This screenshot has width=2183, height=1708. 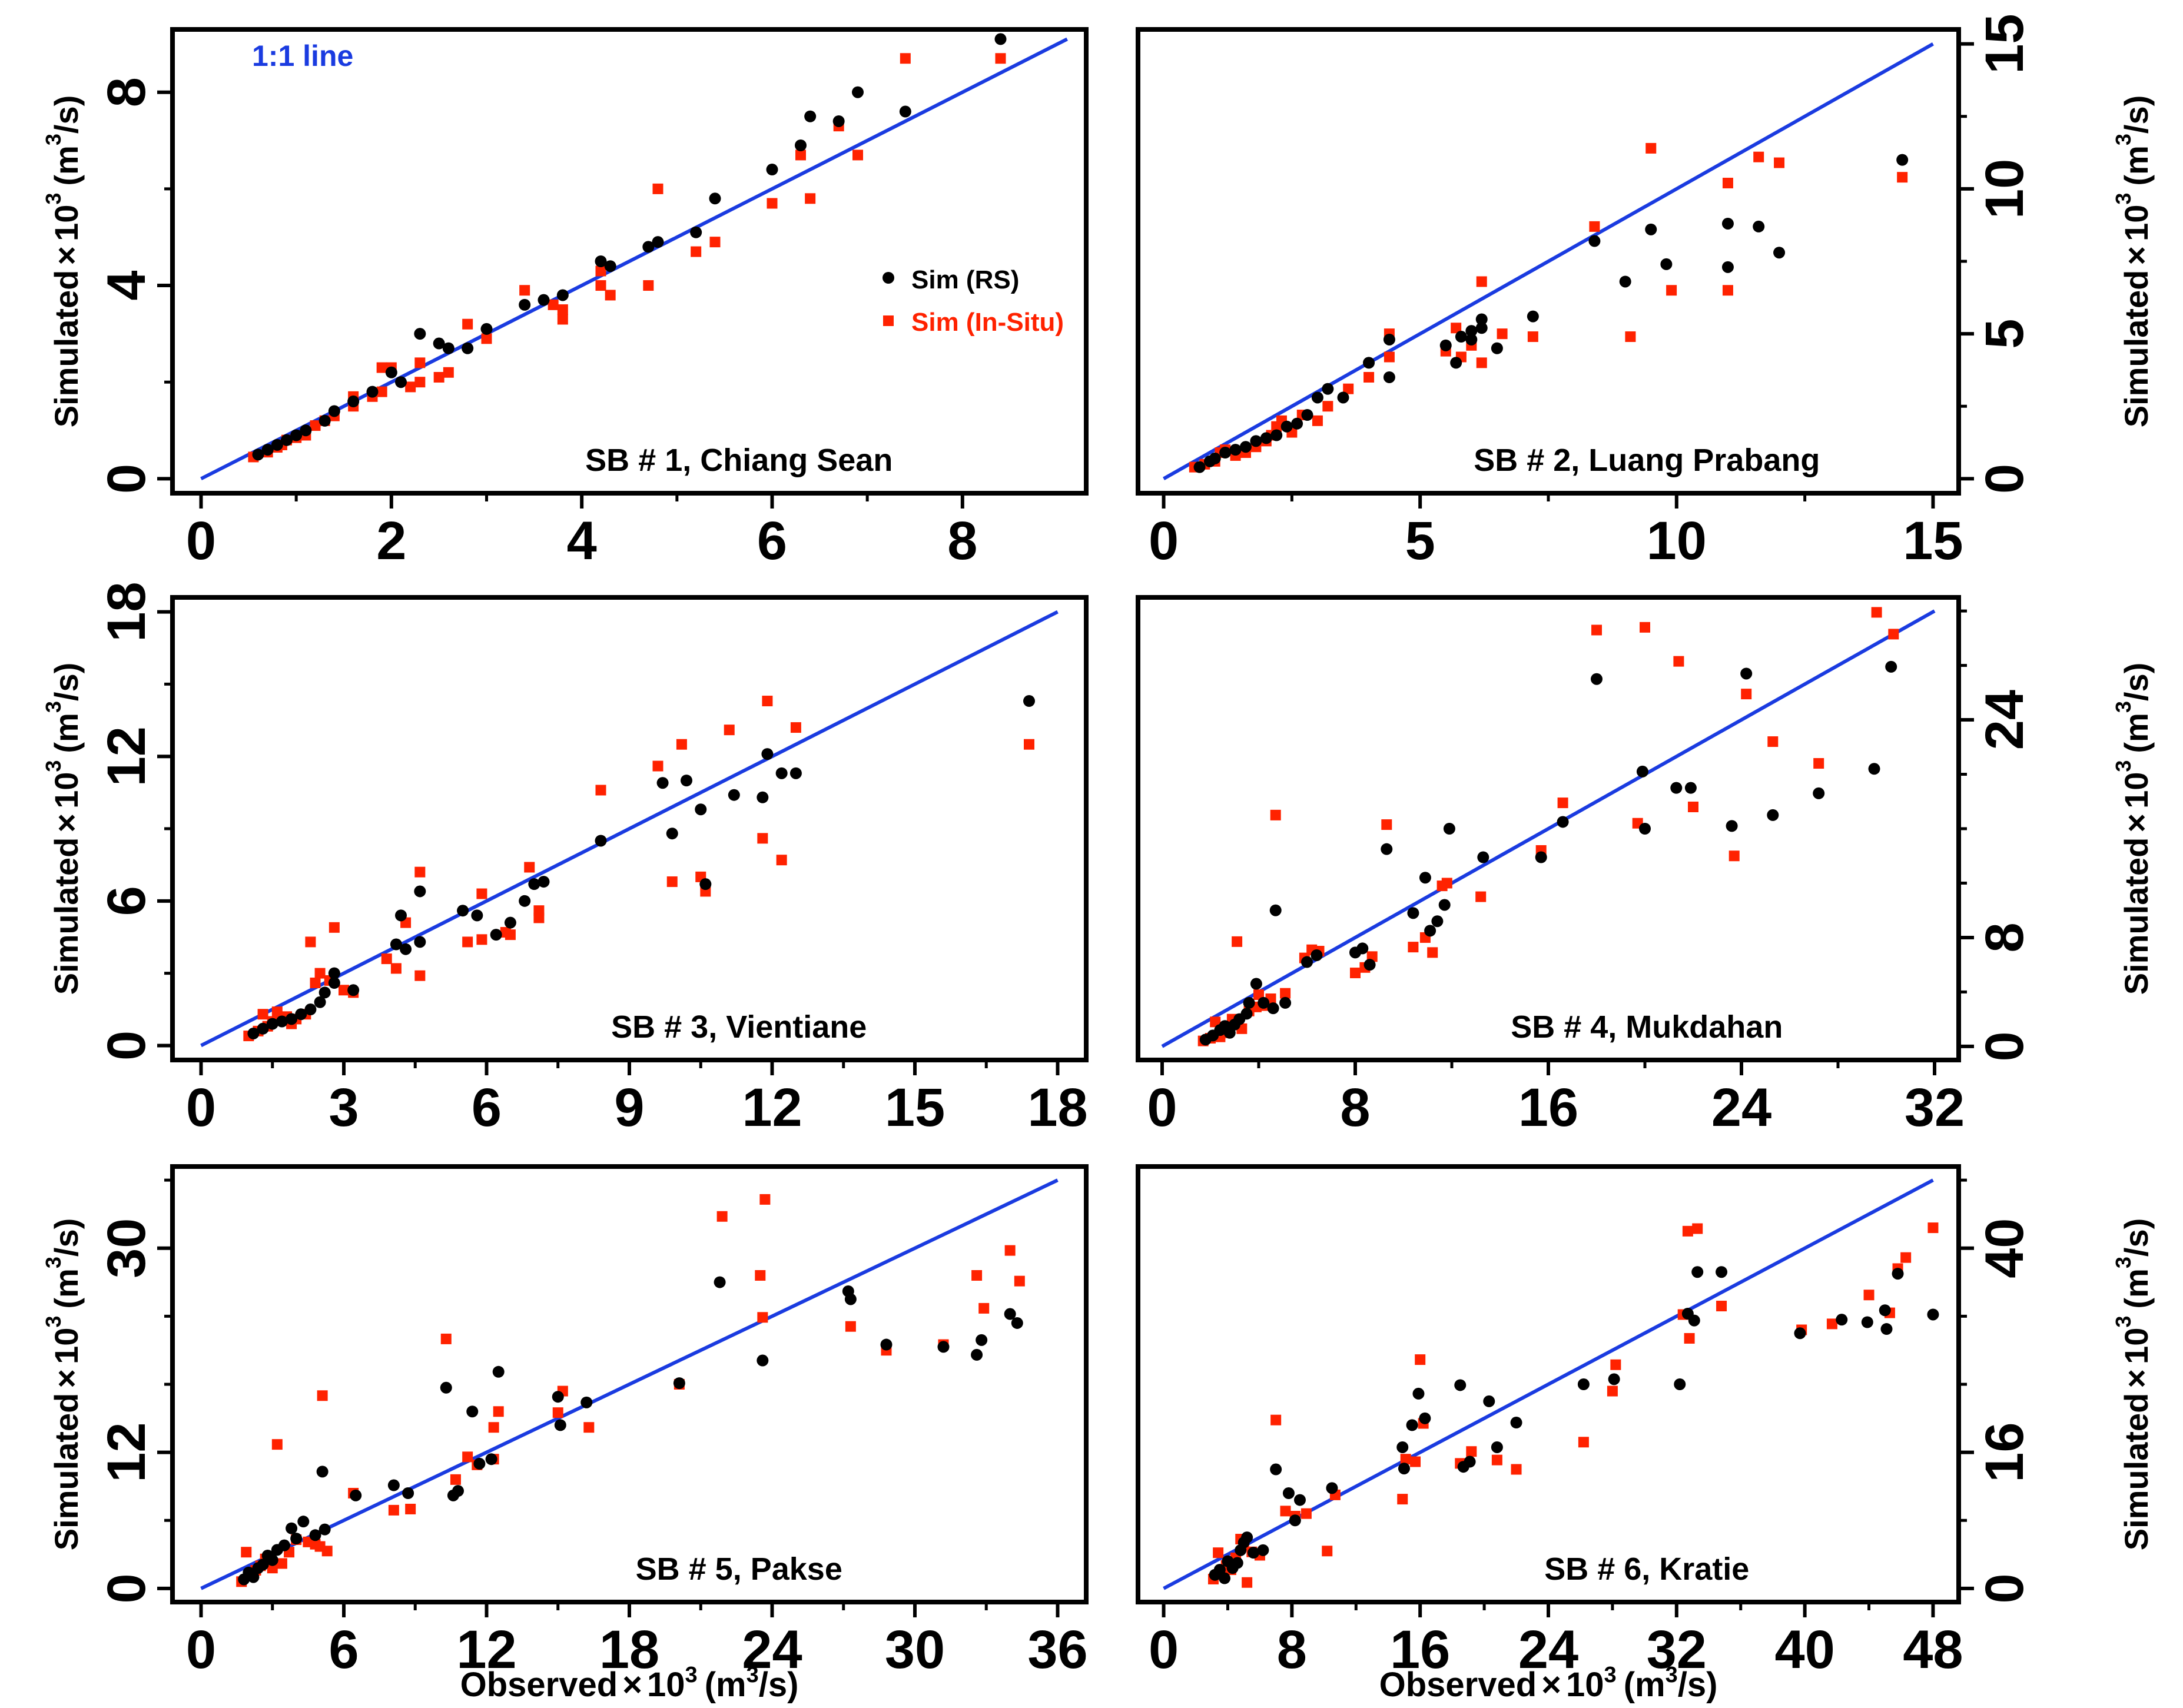 I want to click on x-axis-label-unit: (m, so click(x=1645, y=1685).